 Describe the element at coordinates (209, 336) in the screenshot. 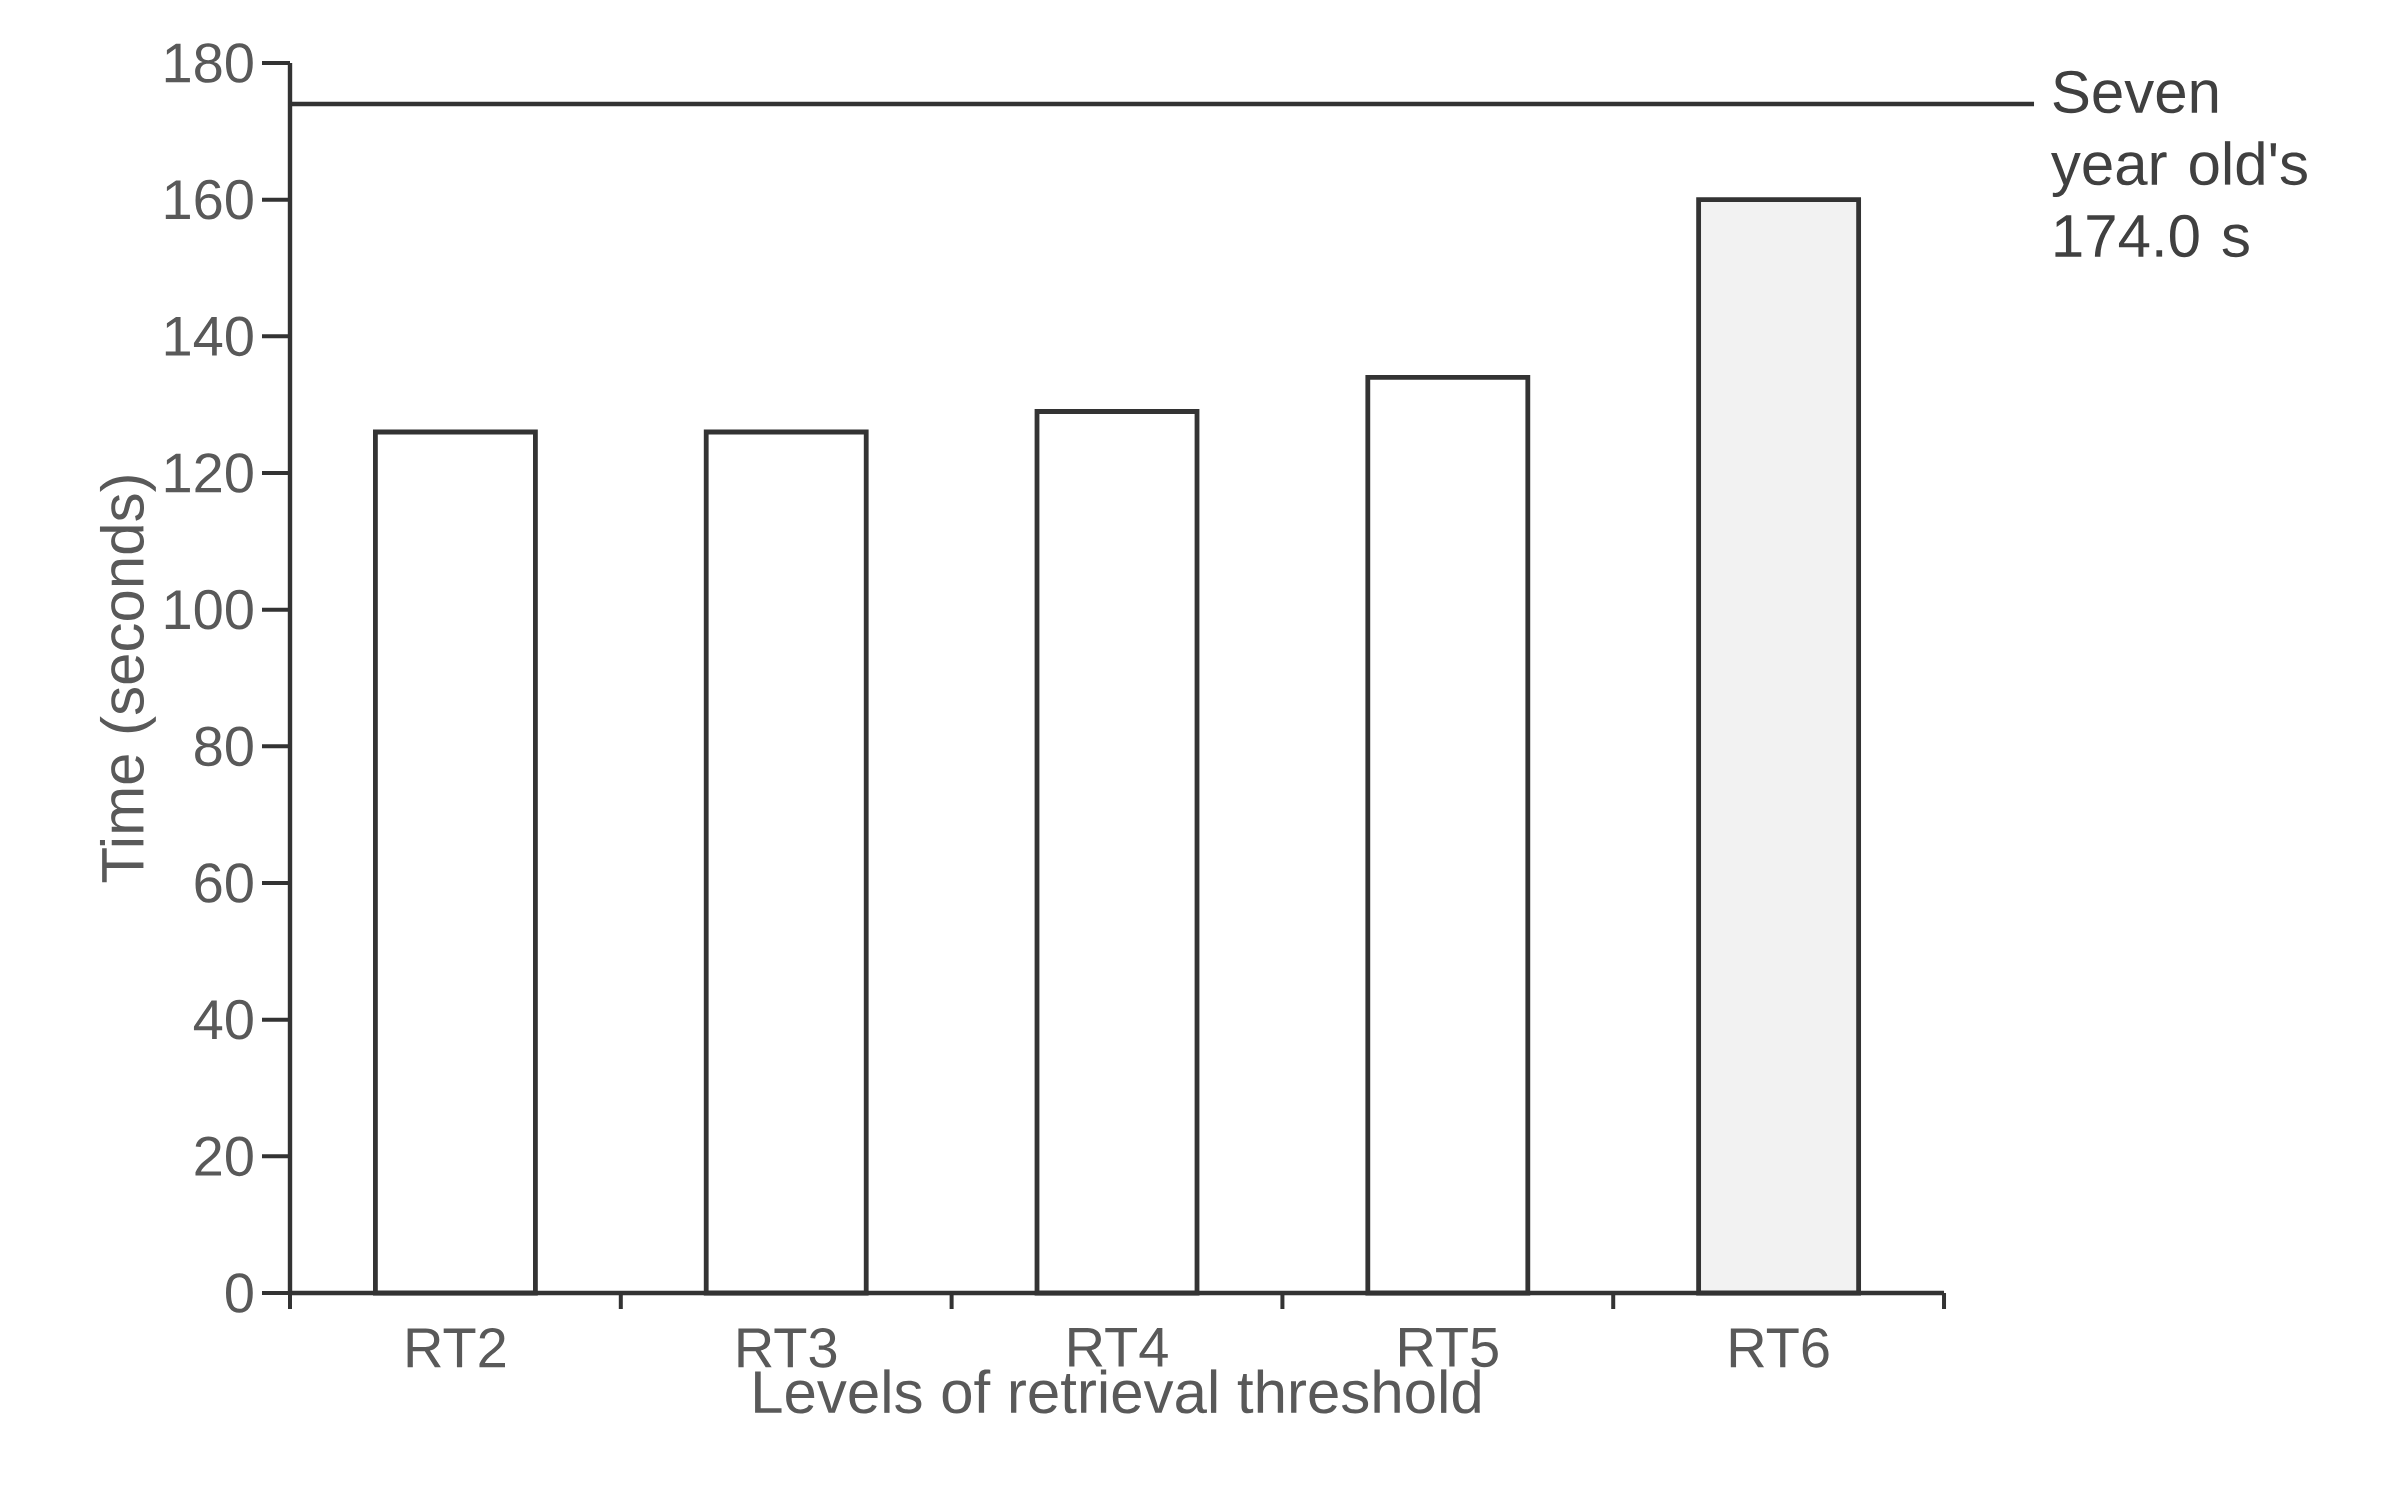

I see `y-tick-label: 140` at that location.